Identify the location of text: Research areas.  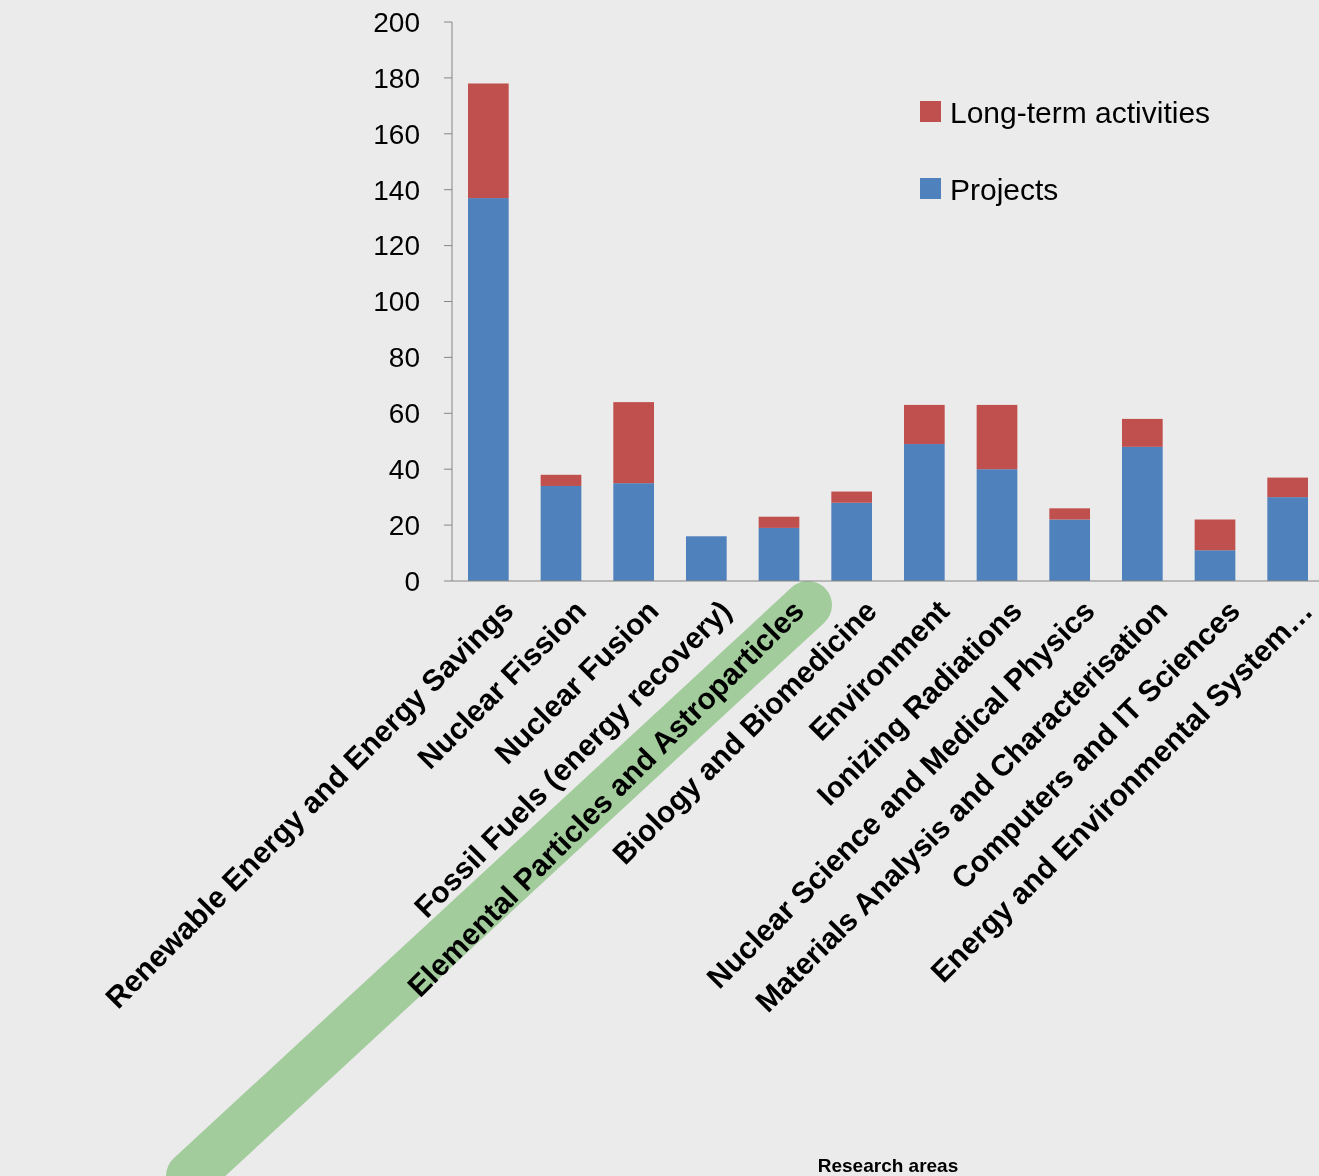
(888, 1165).